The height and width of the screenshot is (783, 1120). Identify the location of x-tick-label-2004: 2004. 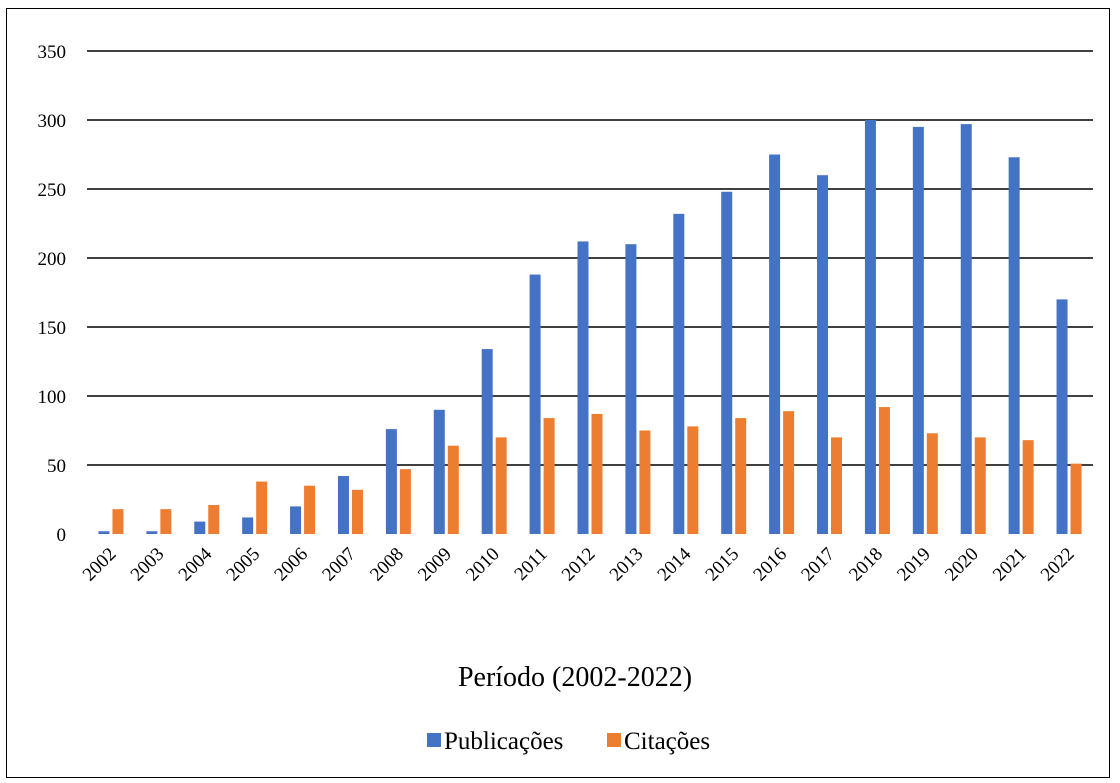
(196, 564).